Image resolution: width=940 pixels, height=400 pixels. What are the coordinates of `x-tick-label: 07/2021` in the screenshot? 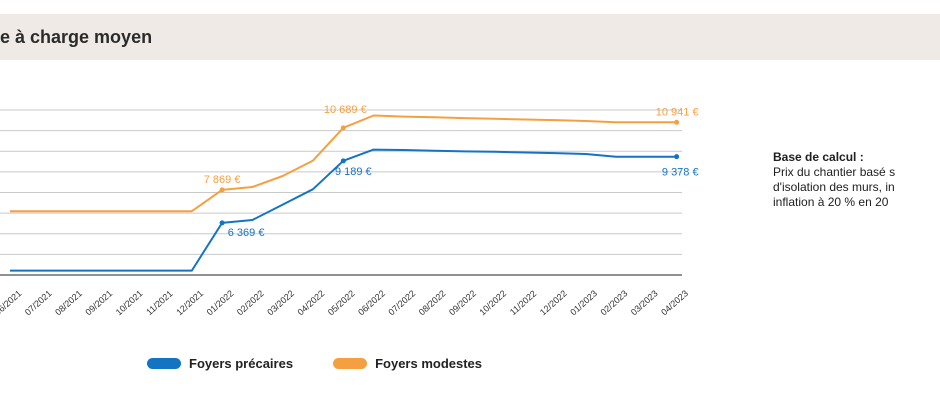 It's located at (38, 302).